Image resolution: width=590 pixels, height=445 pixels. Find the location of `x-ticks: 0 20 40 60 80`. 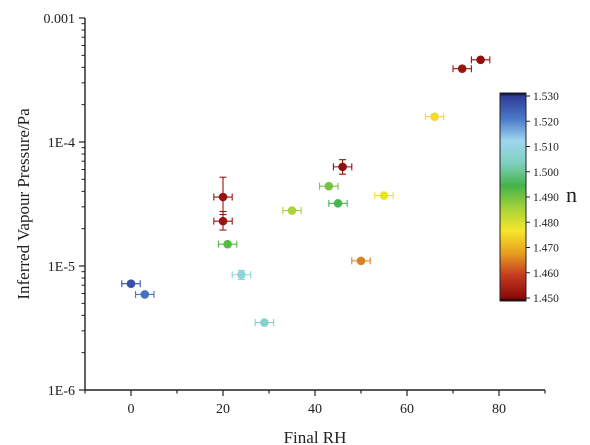

x-ticks: 0 20 40 60 80 is located at coordinates (315, 403).